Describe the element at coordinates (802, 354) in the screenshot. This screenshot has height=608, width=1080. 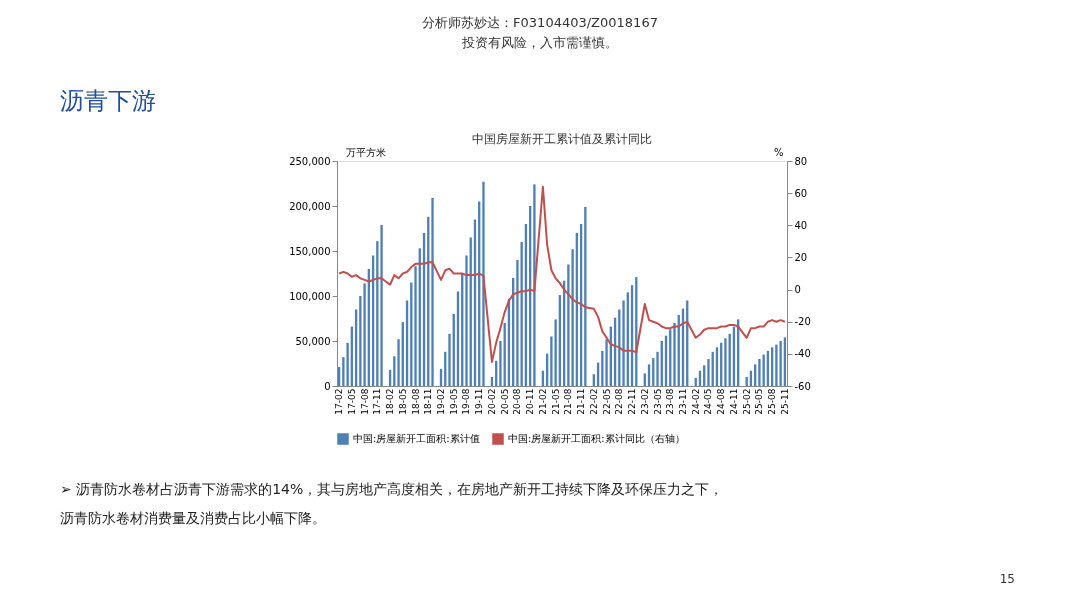
I see `y2-tick-label: -40` at that location.